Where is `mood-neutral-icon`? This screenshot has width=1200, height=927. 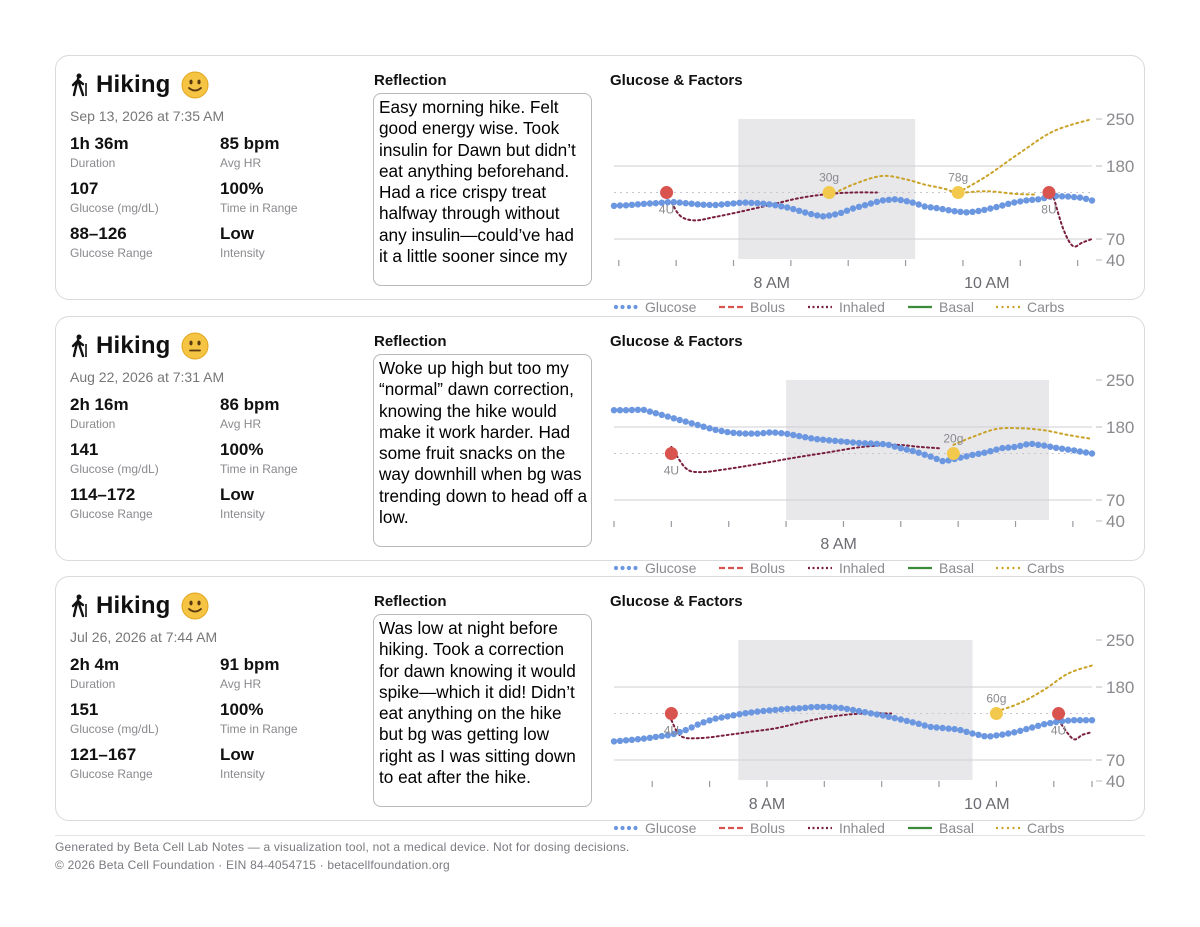
mood-neutral-icon is located at coordinates (195, 346).